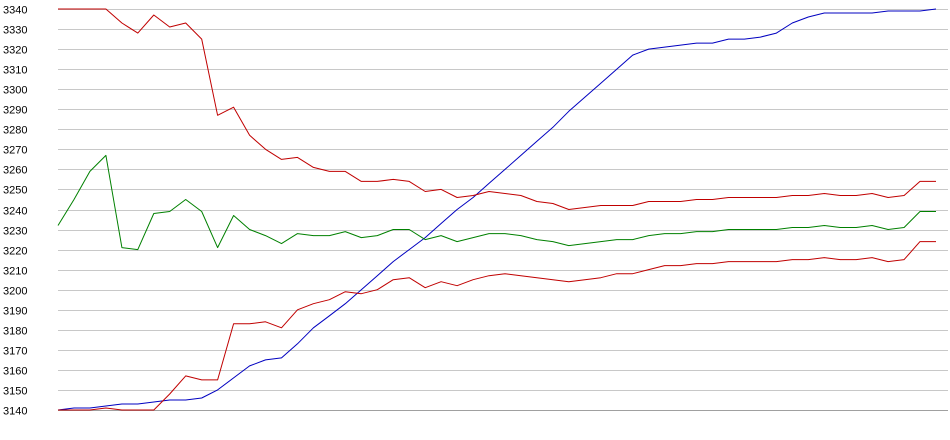  What do you see at coordinates (15, 71) in the screenshot?
I see `y-tick-label: 3310` at bounding box center [15, 71].